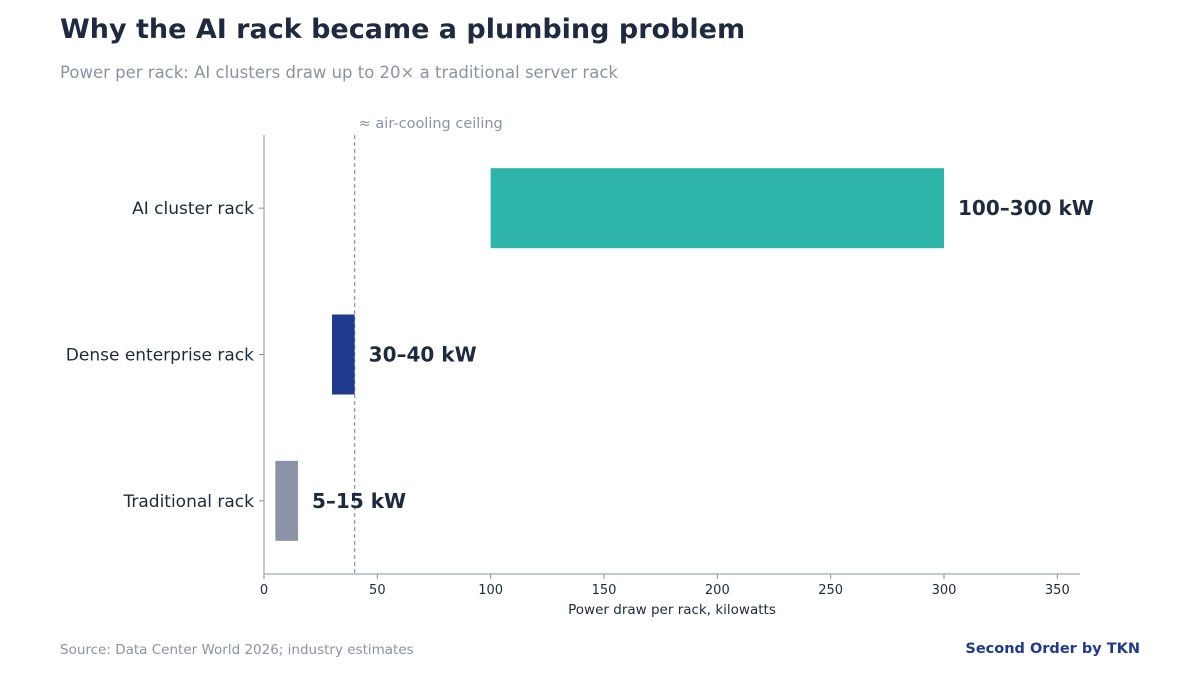 Image resolution: width=1200 pixels, height=675 pixels. Describe the element at coordinates (359, 501) in the screenshot. I see `bar-value-label: 5–15 kW` at that location.